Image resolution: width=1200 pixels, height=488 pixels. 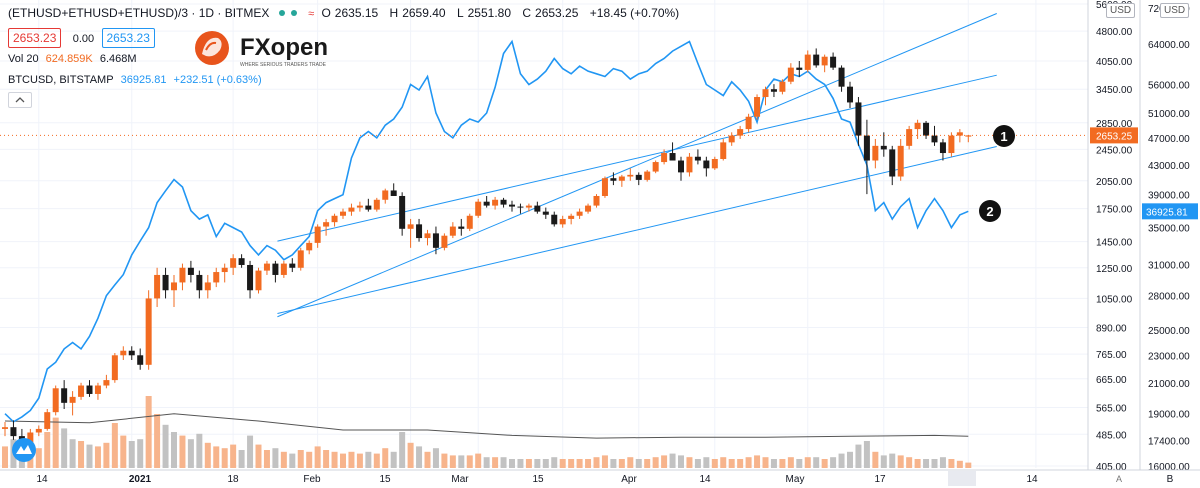 What do you see at coordinates (139, 13) in the screenshot?
I see `symbol-title: (ETHUSD+ETHUSD+ETHUSD)/3 · 1D · BITMEX` at bounding box center [139, 13].